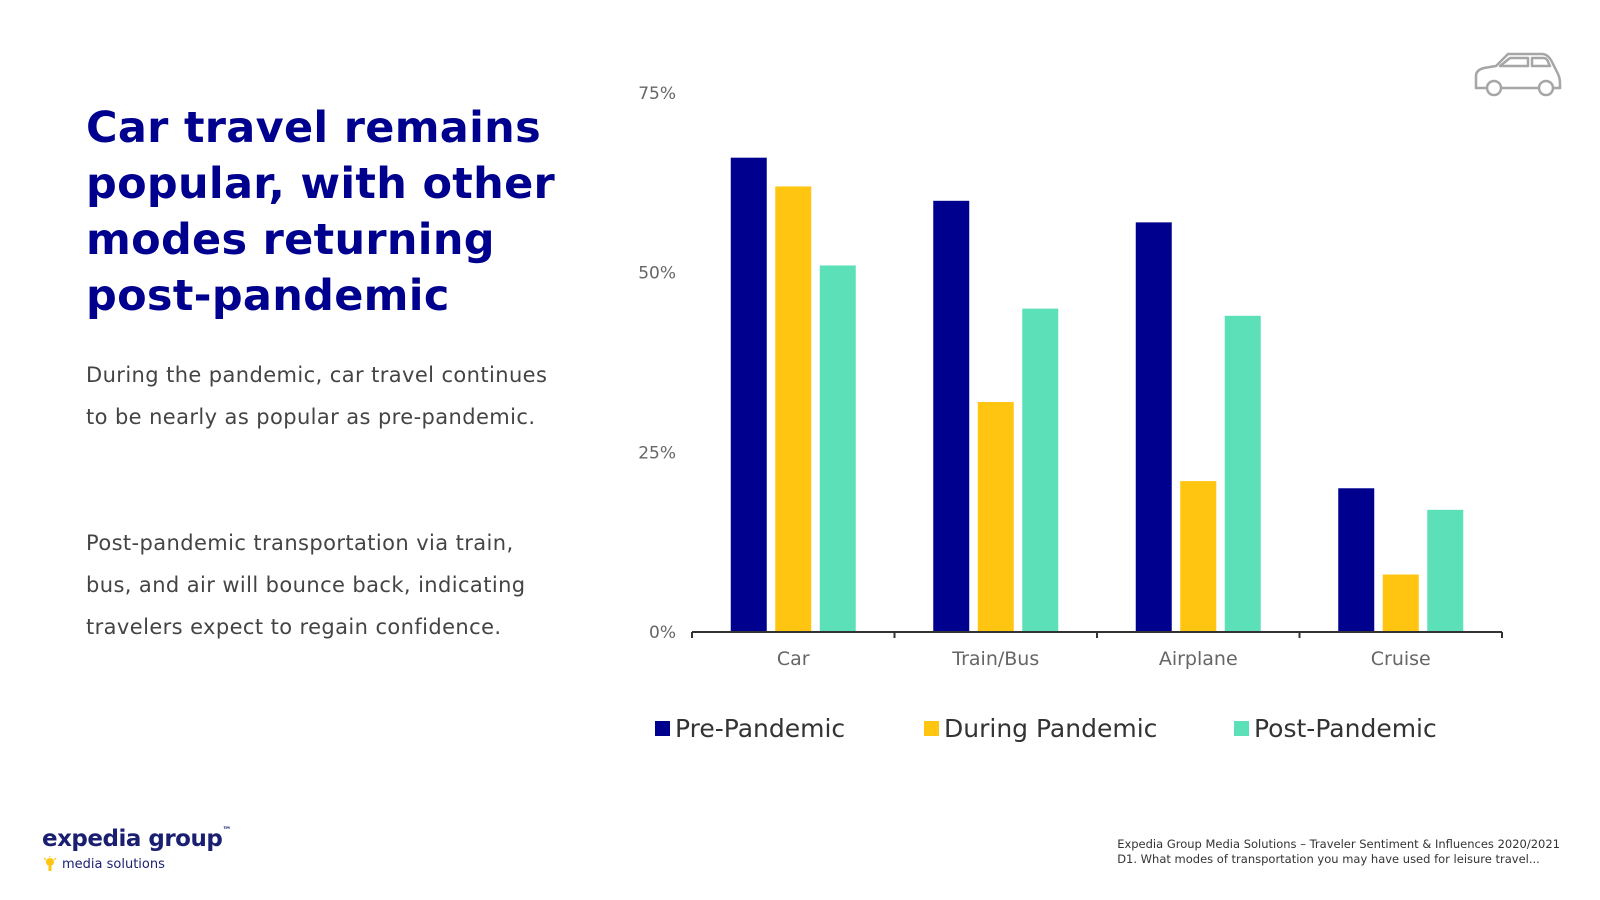  Describe the element at coordinates (793, 659) in the screenshot. I see `x-category-label: Car` at that location.